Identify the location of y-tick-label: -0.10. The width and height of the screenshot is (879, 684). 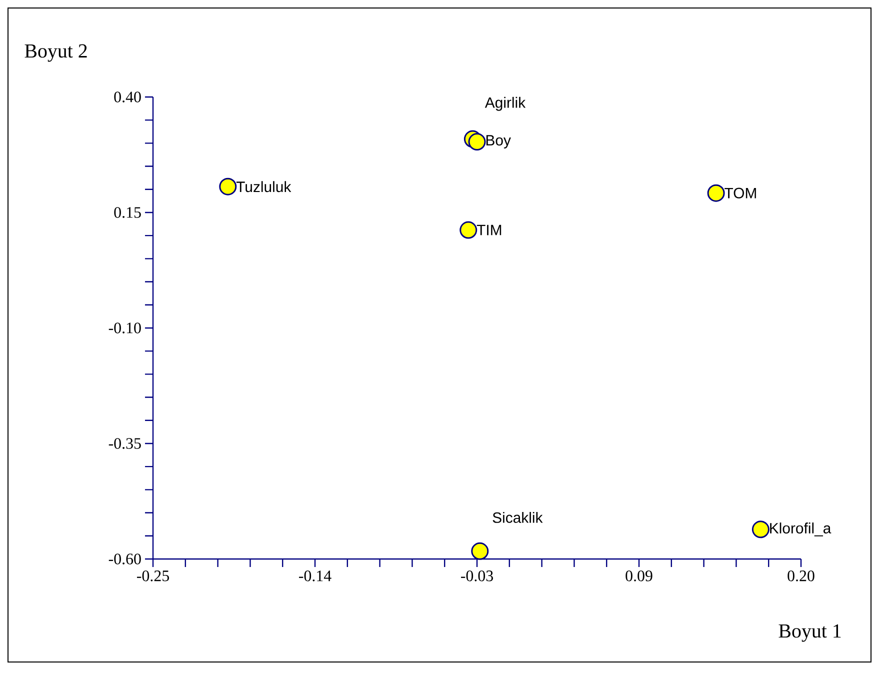
(124, 328).